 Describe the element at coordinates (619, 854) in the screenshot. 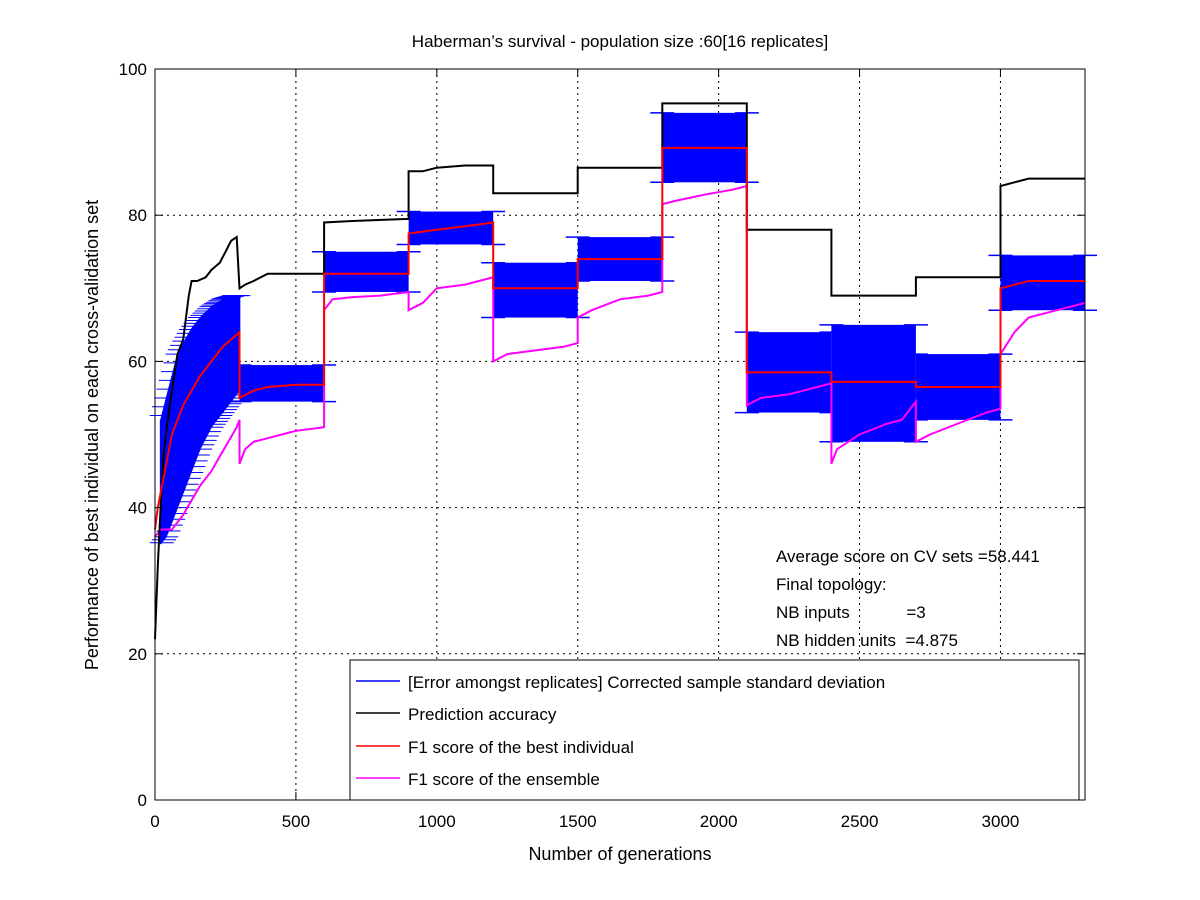

I see `x-axis-label: Number of generations` at that location.